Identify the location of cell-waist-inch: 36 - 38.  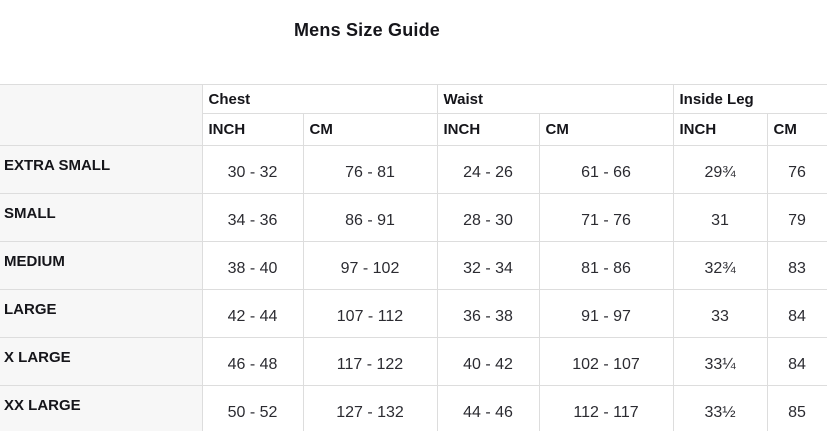
(488, 313).